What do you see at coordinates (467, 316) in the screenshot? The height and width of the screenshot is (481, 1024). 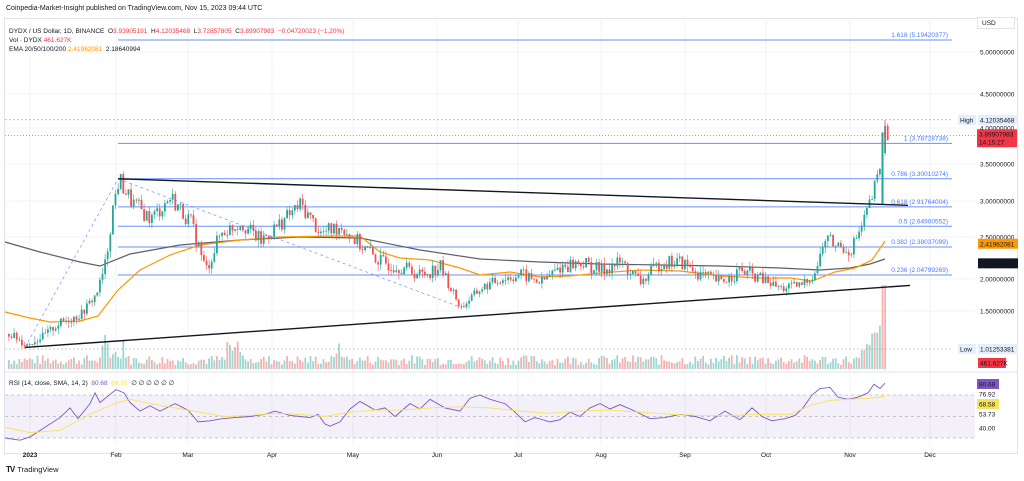 I see `trendline-lower-support` at bounding box center [467, 316].